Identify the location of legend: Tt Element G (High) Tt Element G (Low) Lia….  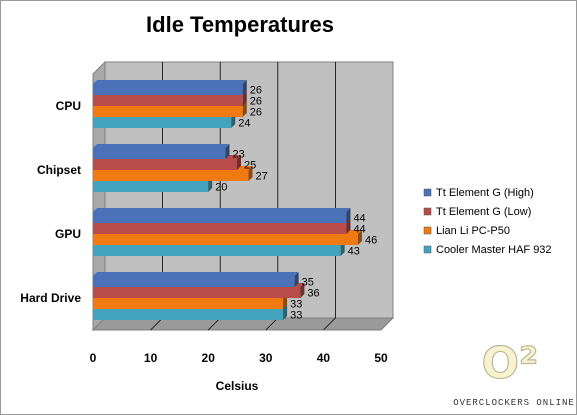
(487, 221).